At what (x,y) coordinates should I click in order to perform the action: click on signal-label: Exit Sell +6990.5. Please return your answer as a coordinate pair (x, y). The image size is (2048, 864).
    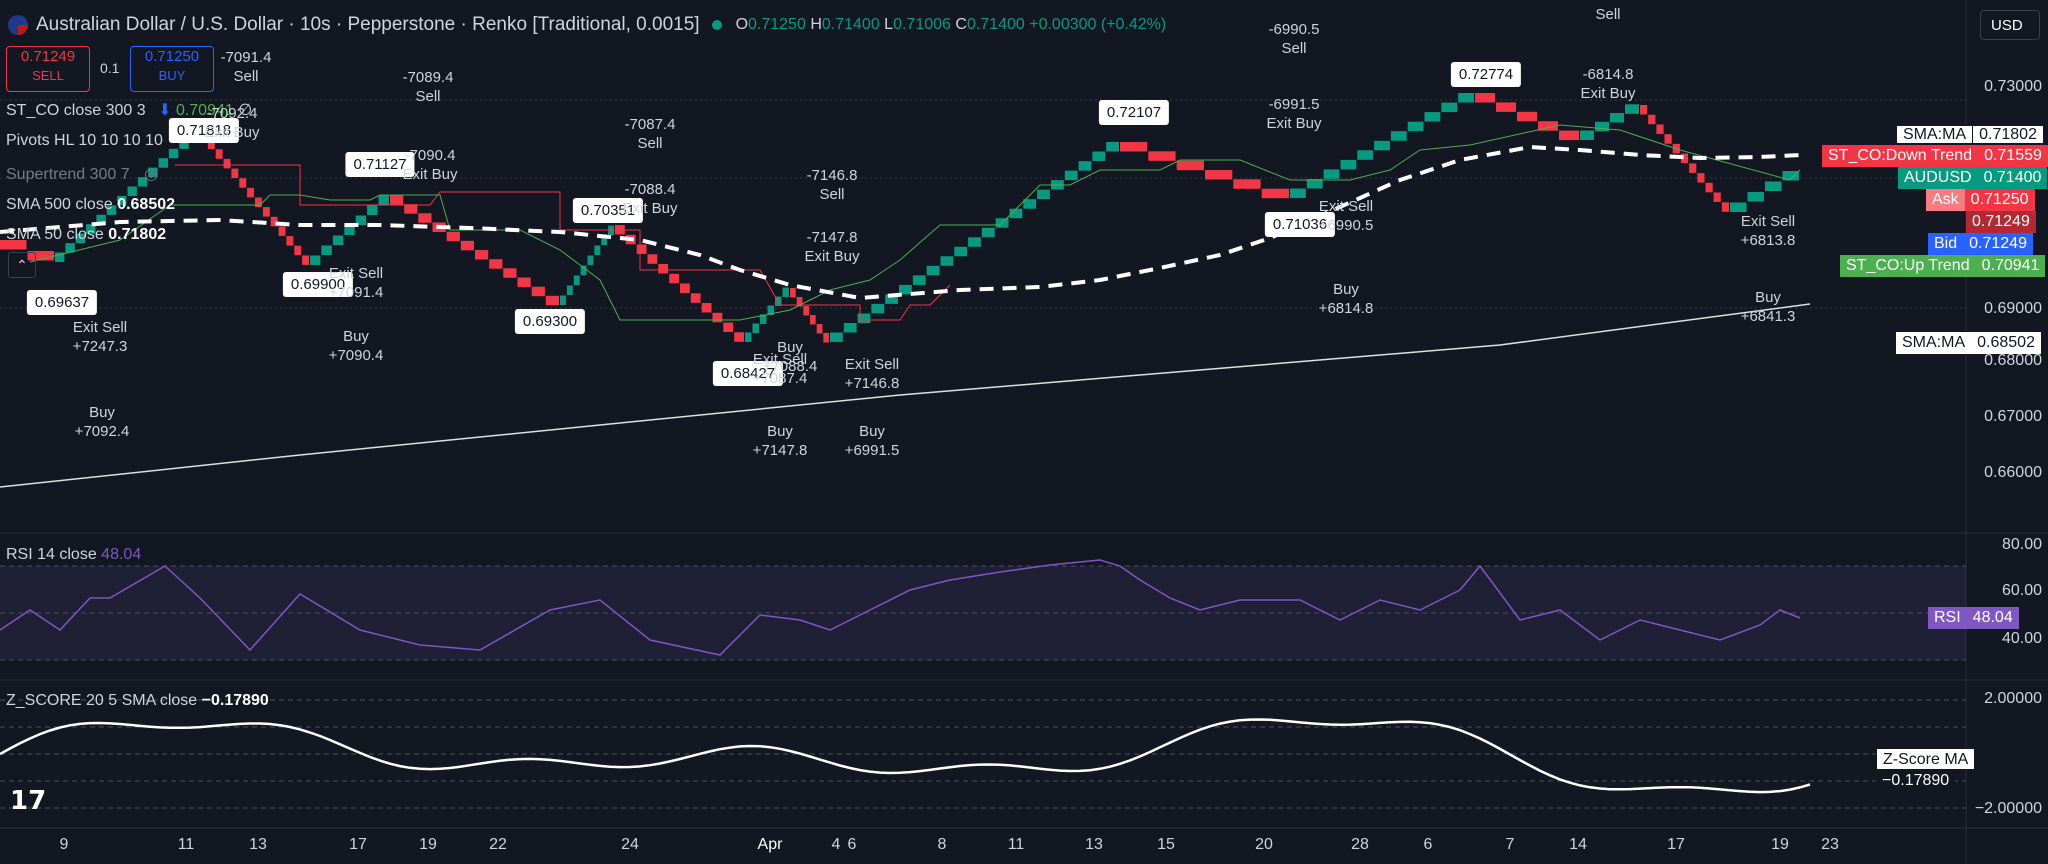
    Looking at the image, I should click on (1346, 216).